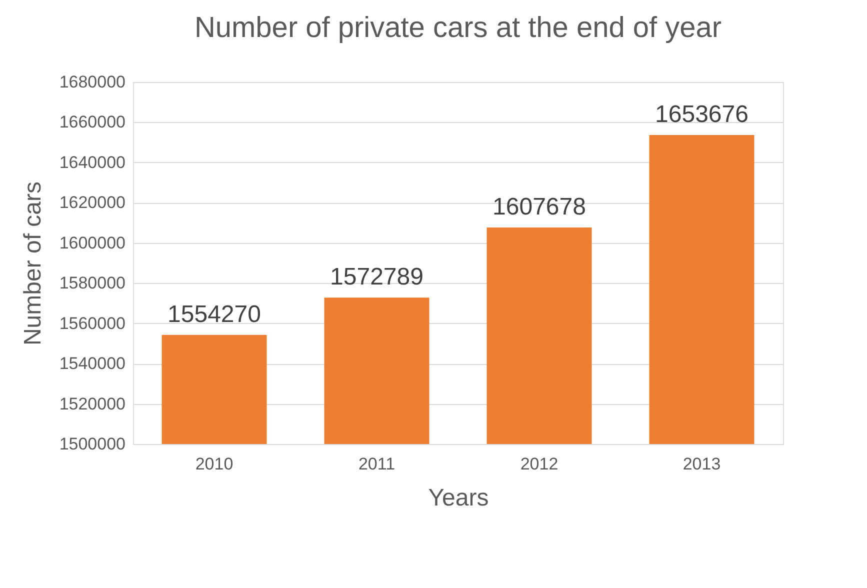 This screenshot has height=588, width=867. What do you see at coordinates (92, 444) in the screenshot?
I see `y-tick-label: 1500000` at bounding box center [92, 444].